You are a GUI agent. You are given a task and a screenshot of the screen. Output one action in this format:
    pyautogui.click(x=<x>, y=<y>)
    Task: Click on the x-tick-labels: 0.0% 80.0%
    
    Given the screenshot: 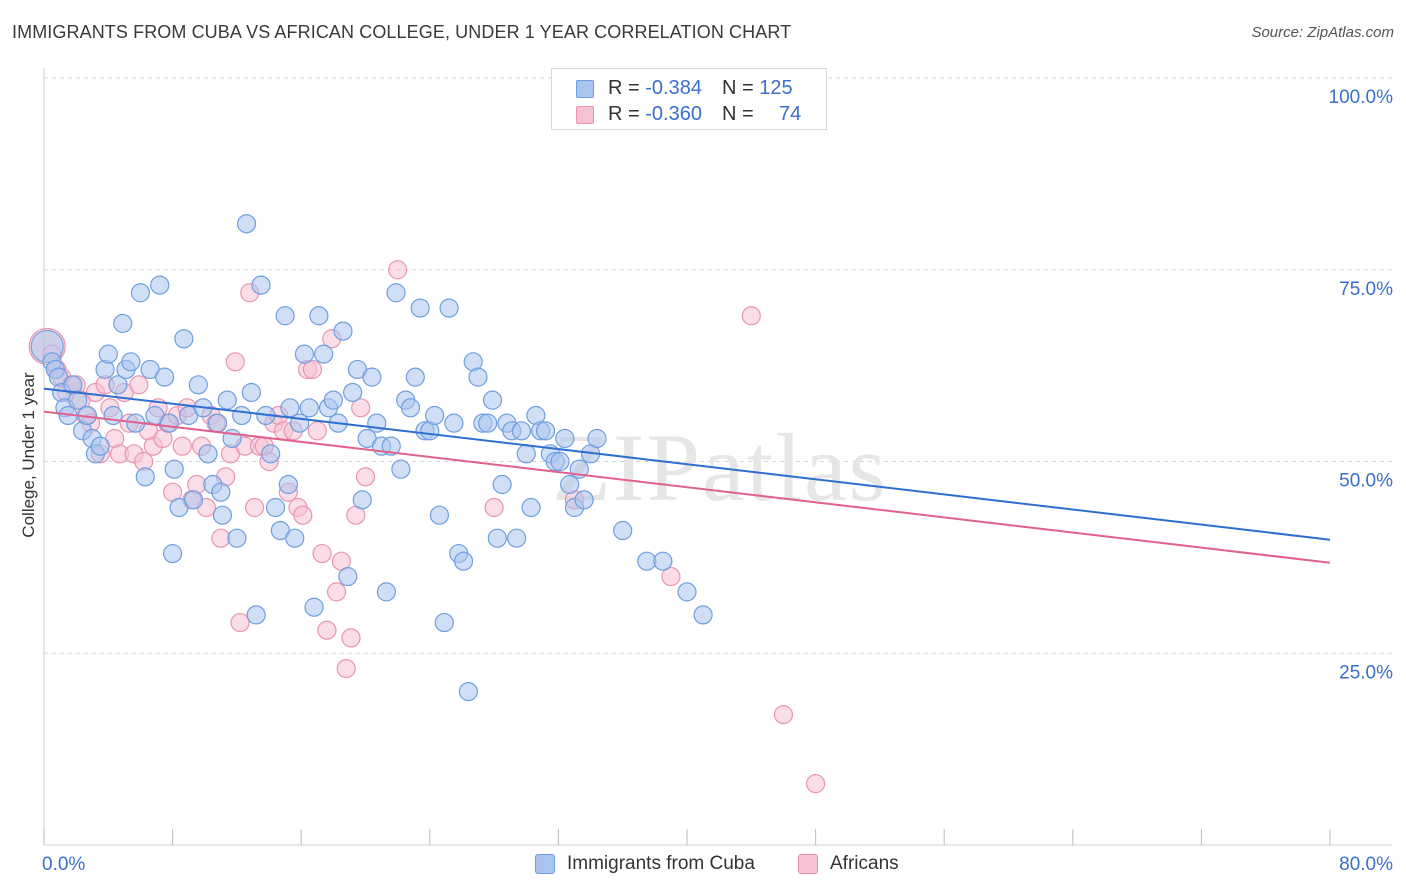 What is the action you would take?
    pyautogui.click(x=717, y=864)
    